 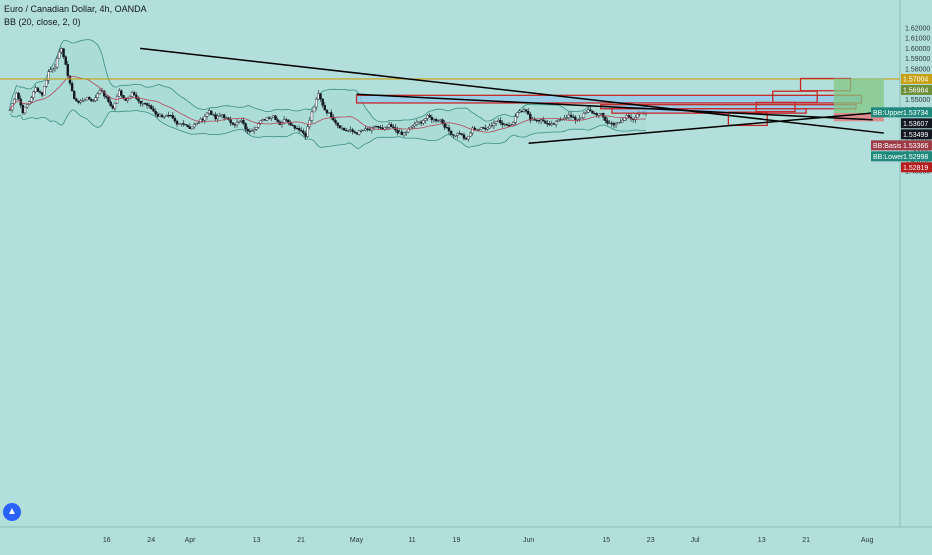 I want to click on indicator-tag-label: BB:Lower, so click(x=888, y=157).